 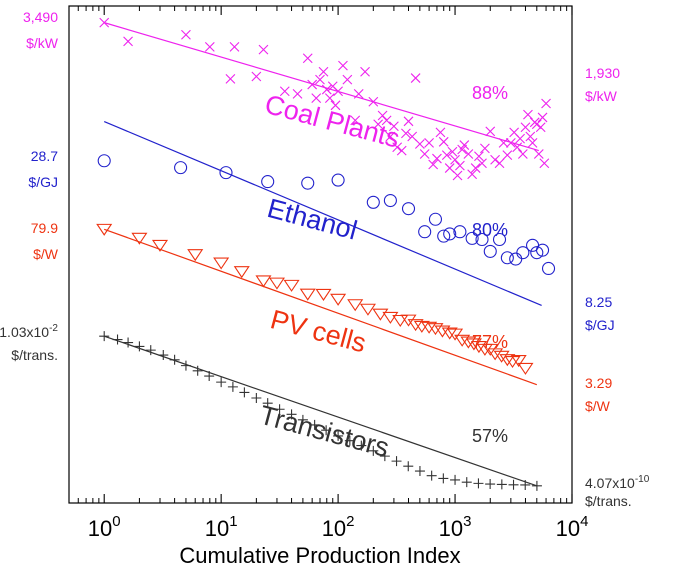 I want to click on pv-cells-series-label: PV cells, so click(x=318, y=331).